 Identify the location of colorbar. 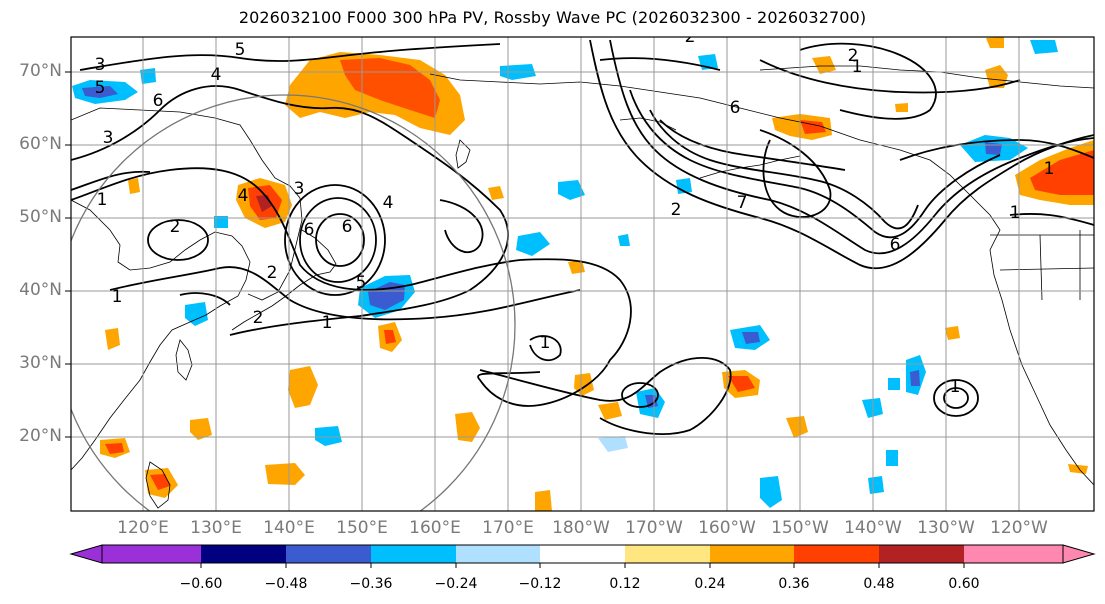
(582, 556).